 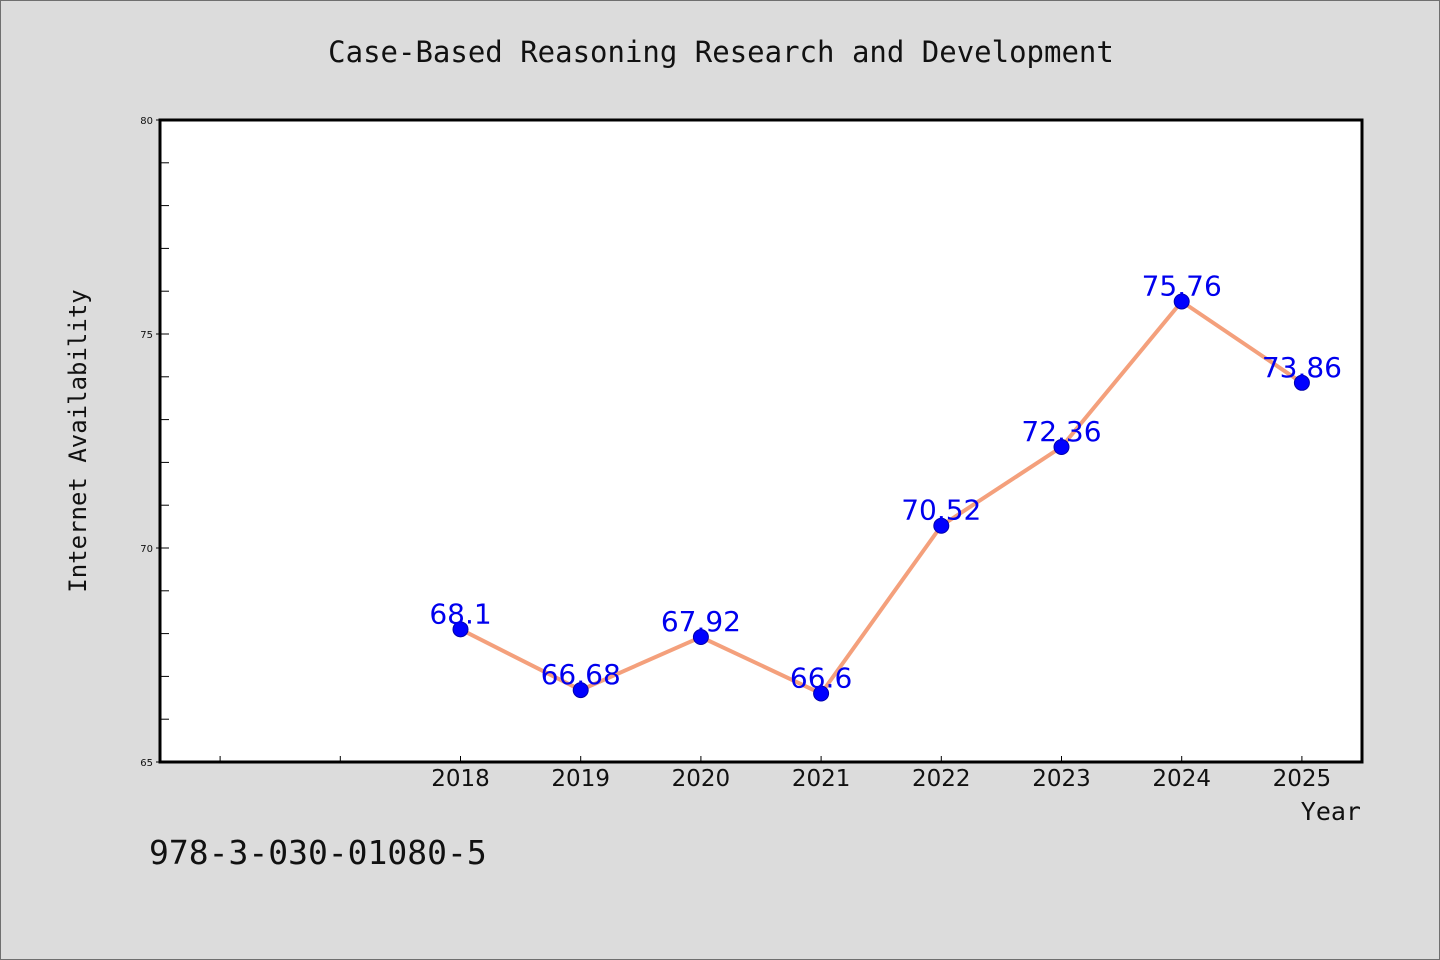 I want to click on data-label: 70.52, so click(x=941, y=510).